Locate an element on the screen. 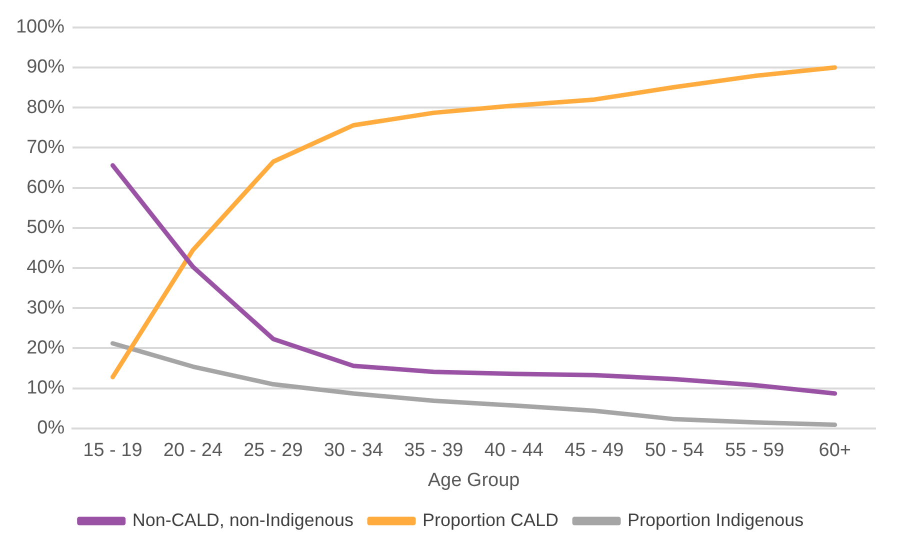 The width and height of the screenshot is (913, 548). x-tick-label: 40 - 44 is located at coordinates (514, 451).